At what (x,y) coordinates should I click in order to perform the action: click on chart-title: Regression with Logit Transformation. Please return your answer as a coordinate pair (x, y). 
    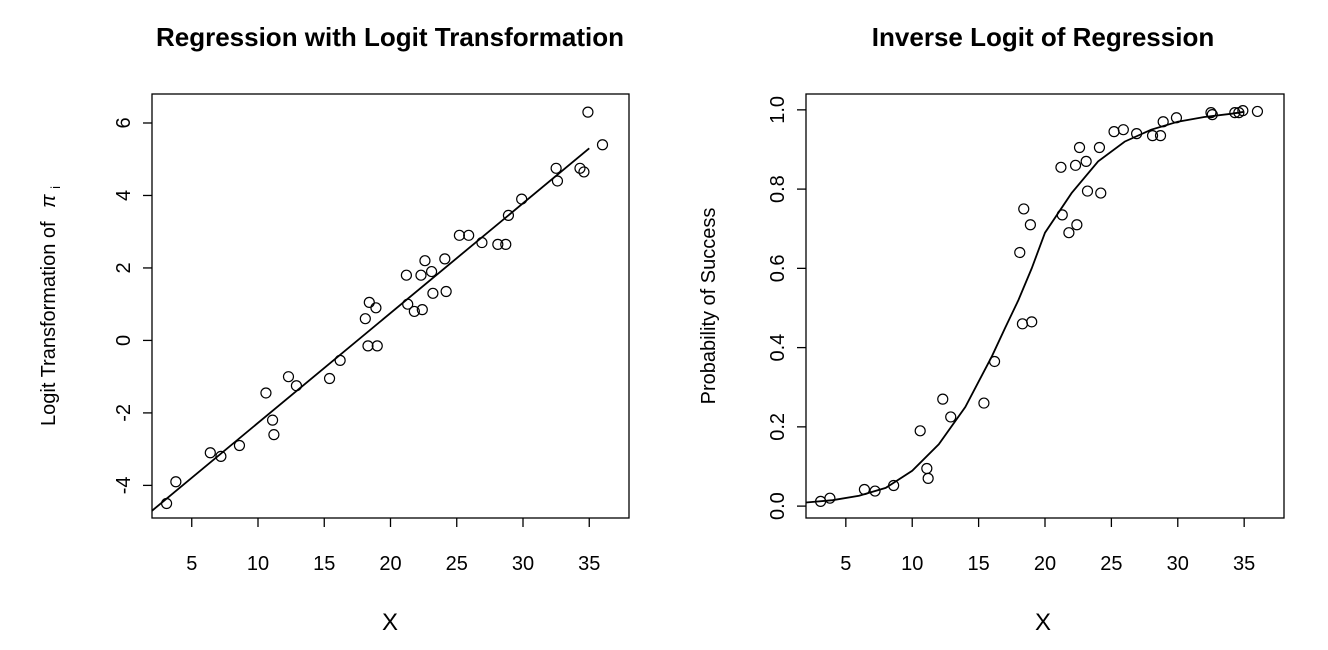
    Looking at the image, I should click on (390, 37).